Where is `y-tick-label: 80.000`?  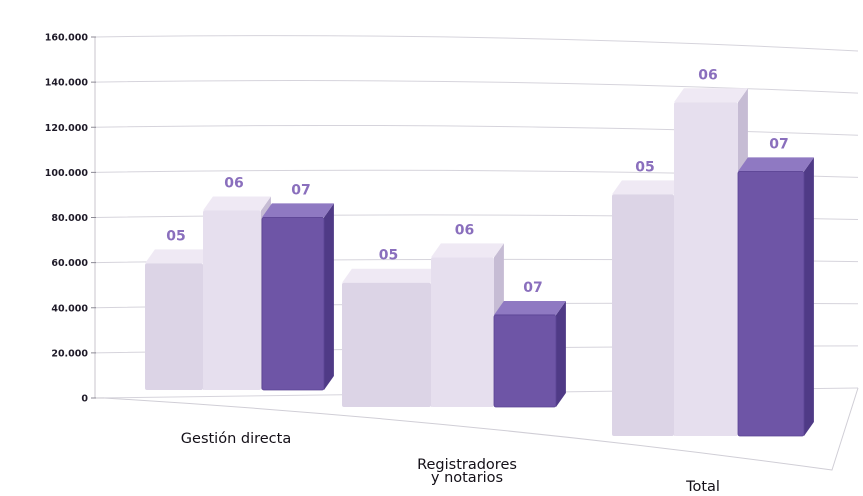
y-tick-label: 80.000 is located at coordinates (69, 218).